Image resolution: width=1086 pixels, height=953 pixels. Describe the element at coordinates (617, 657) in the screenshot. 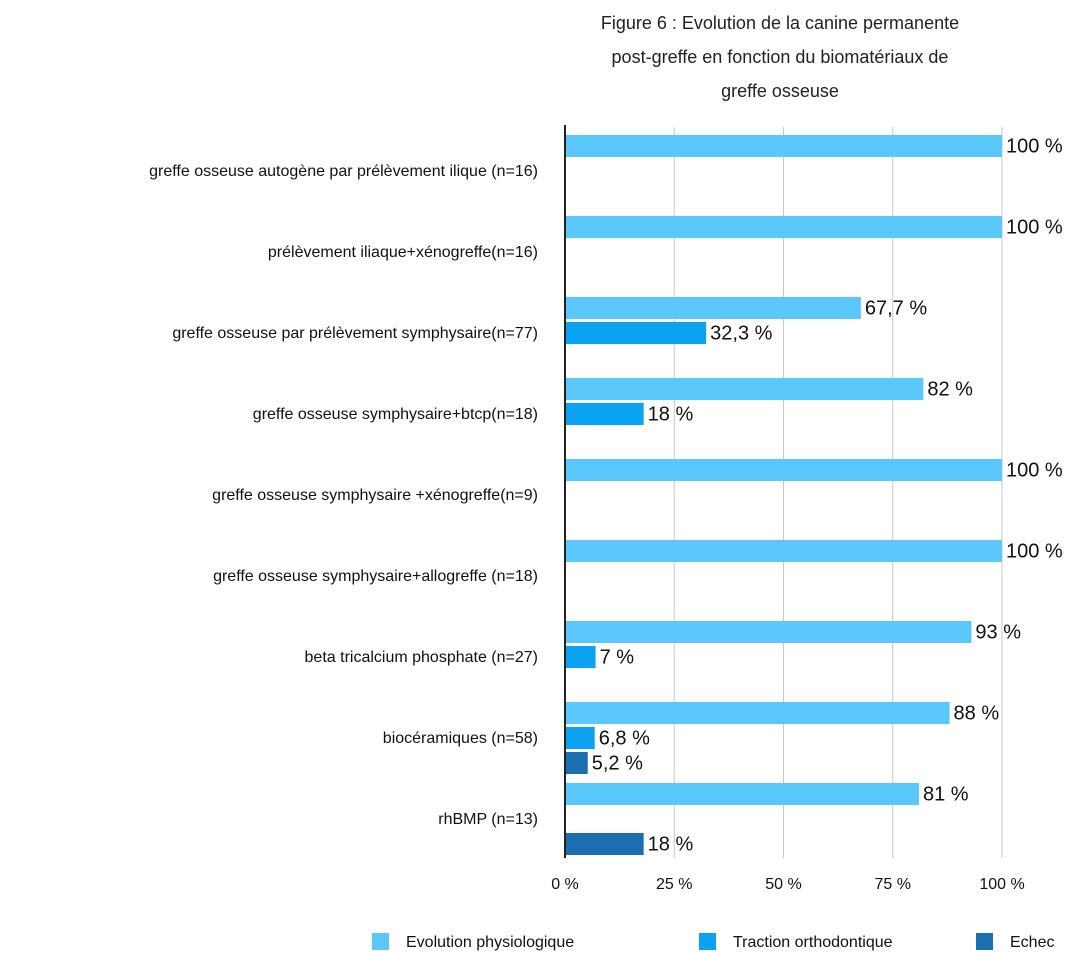

I see `value-label: 7 %` at that location.